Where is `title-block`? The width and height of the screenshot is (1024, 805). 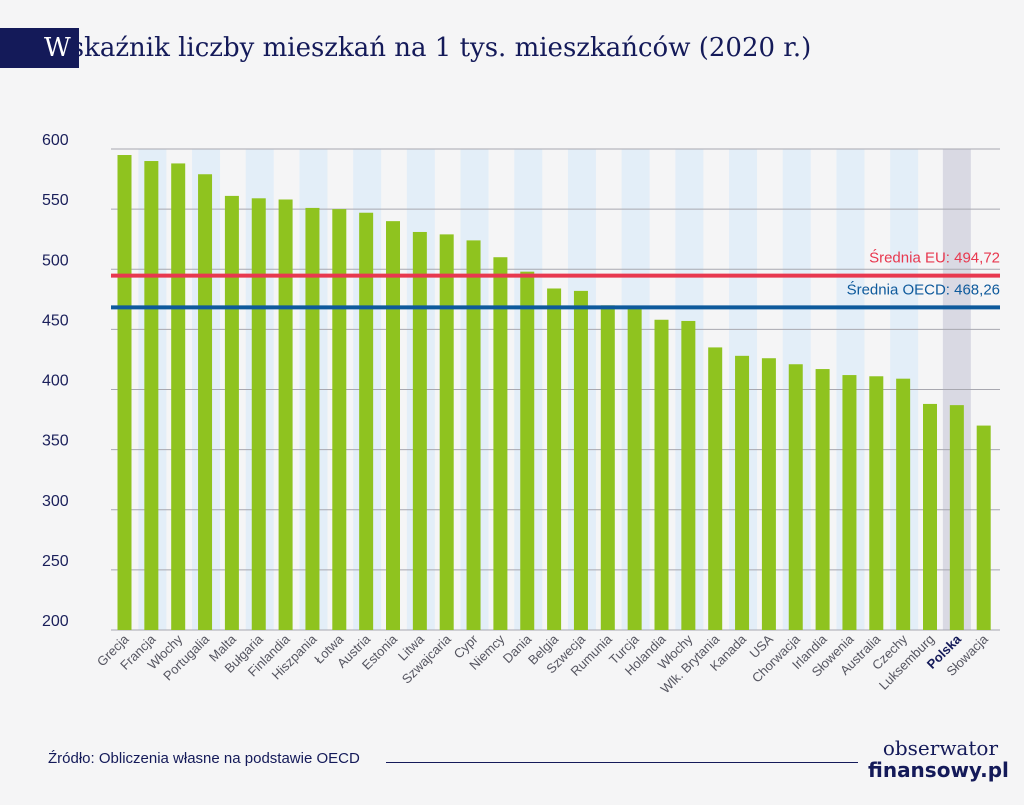
title-block is located at coordinates (39, 48).